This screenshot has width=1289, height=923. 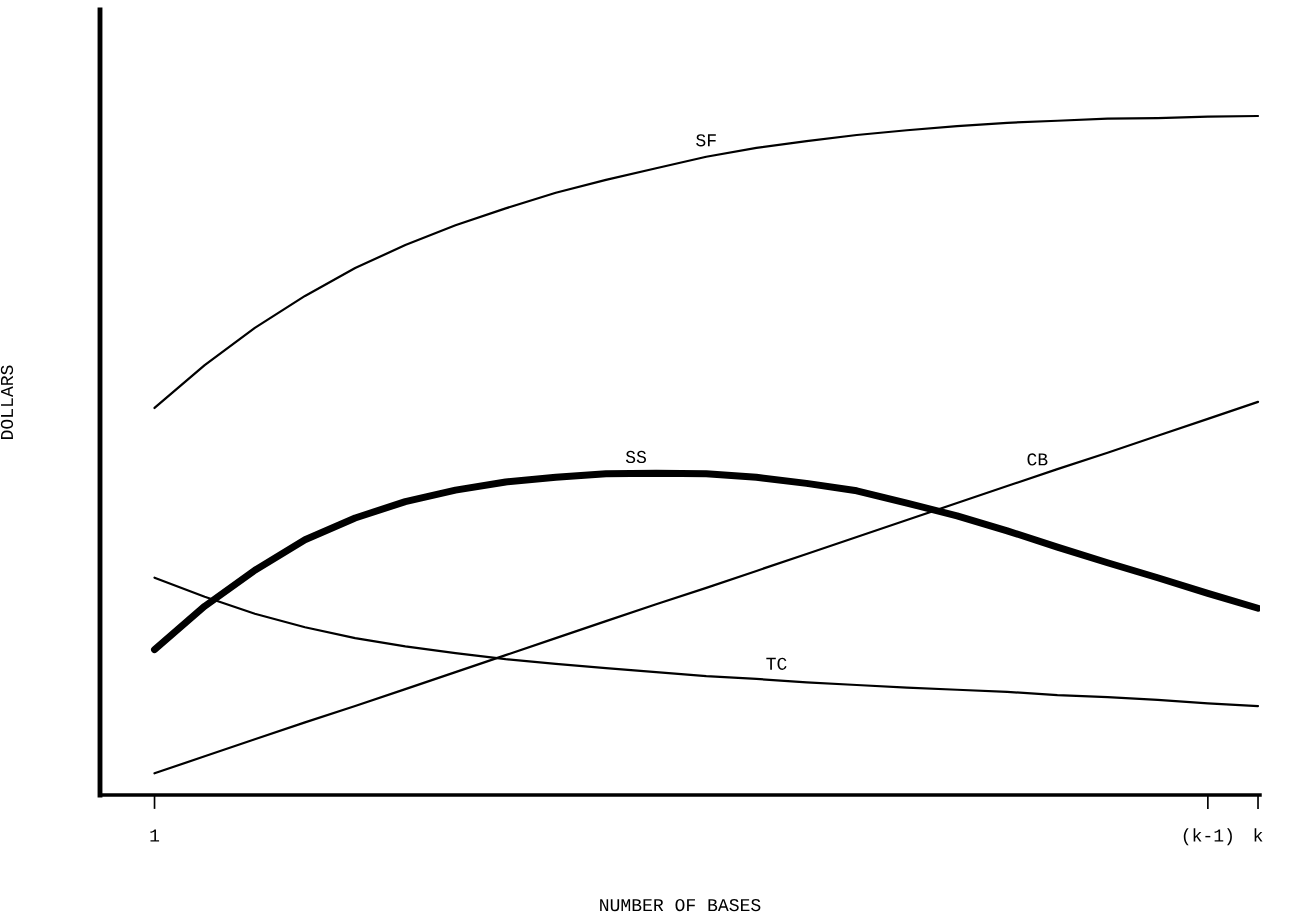 I want to click on x-tick-label: k, so click(x=1258, y=835).